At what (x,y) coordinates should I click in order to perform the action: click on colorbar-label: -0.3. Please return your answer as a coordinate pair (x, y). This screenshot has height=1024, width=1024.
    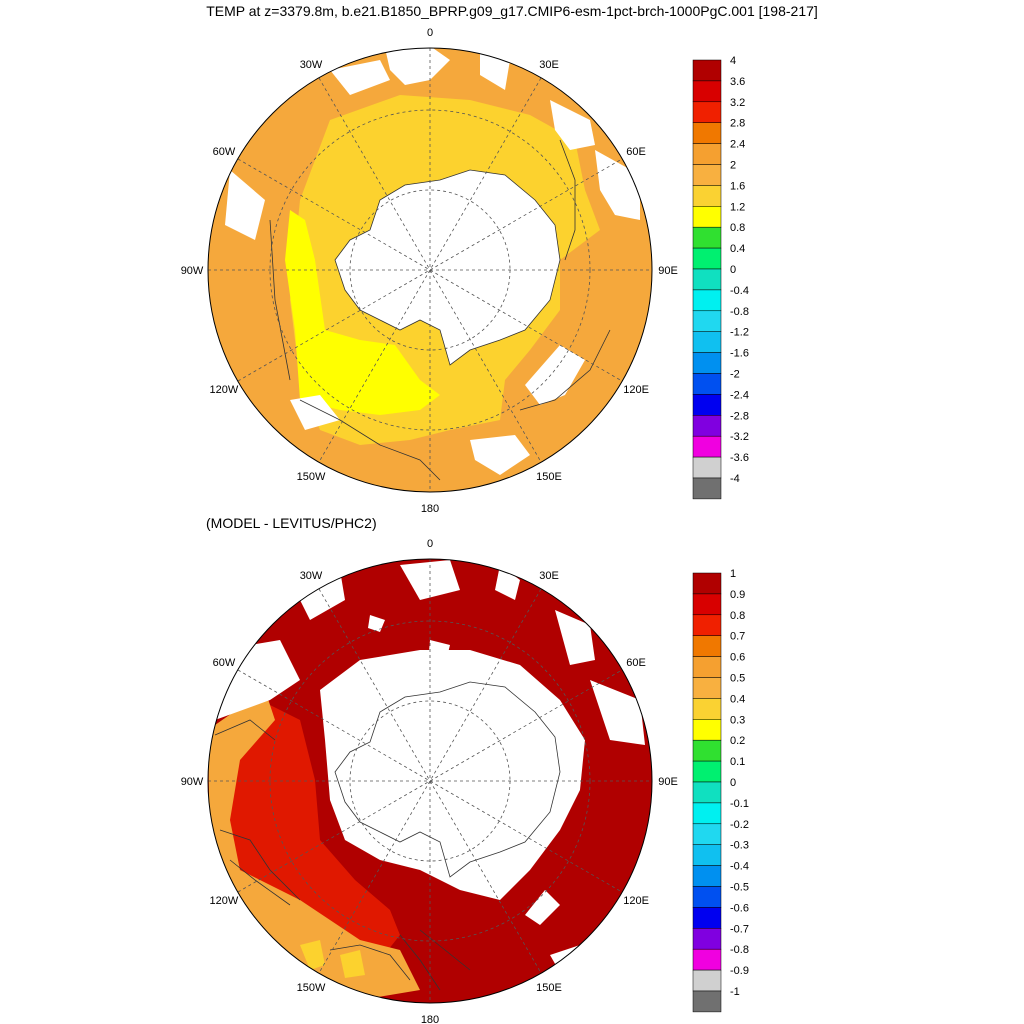
    Looking at the image, I should click on (739, 846).